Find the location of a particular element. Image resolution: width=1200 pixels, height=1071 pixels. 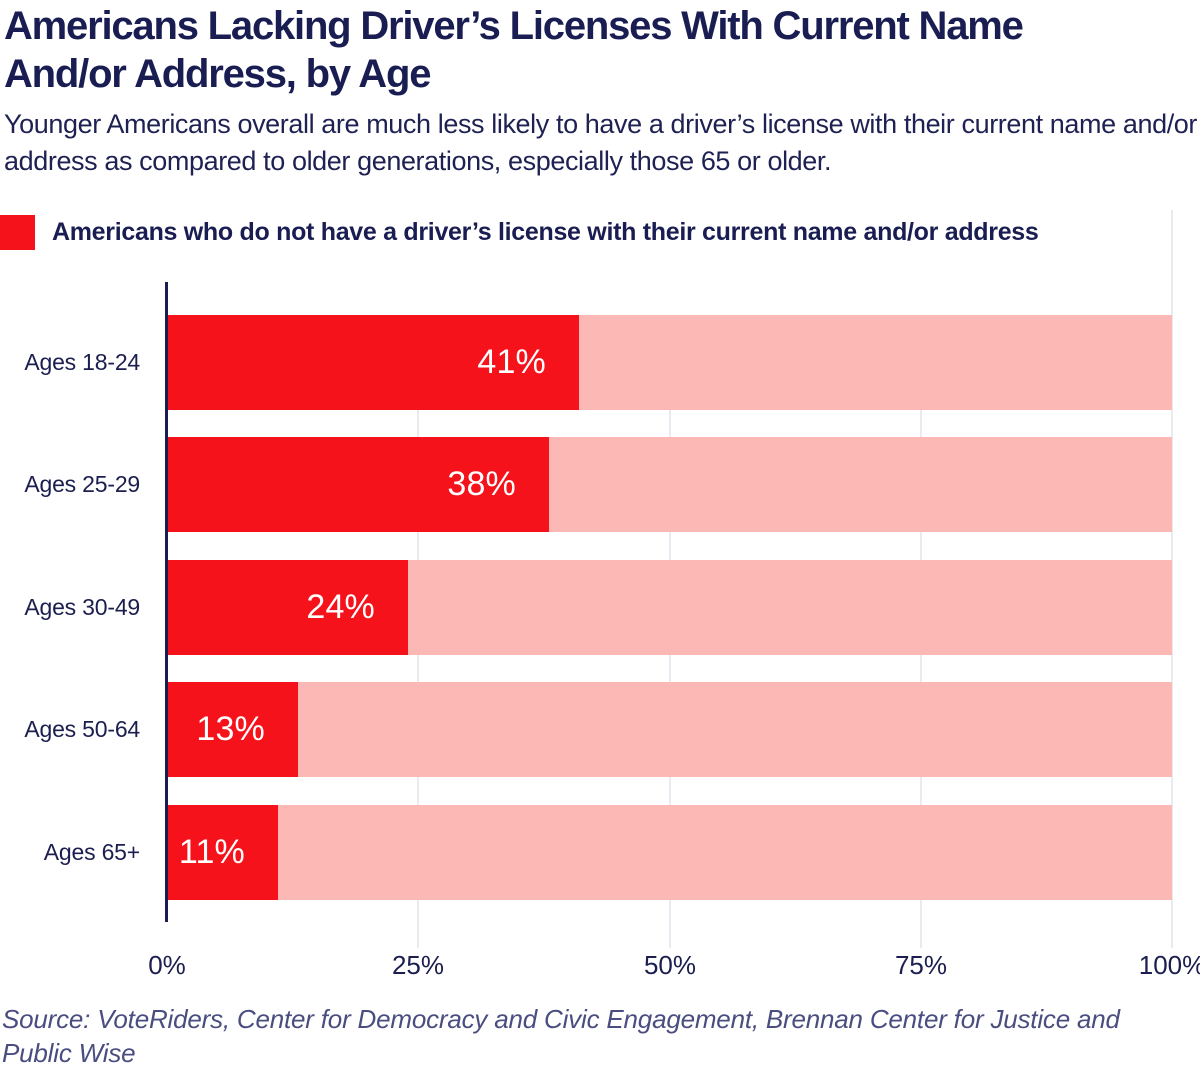

legend-swatch-icon is located at coordinates (17, 232).